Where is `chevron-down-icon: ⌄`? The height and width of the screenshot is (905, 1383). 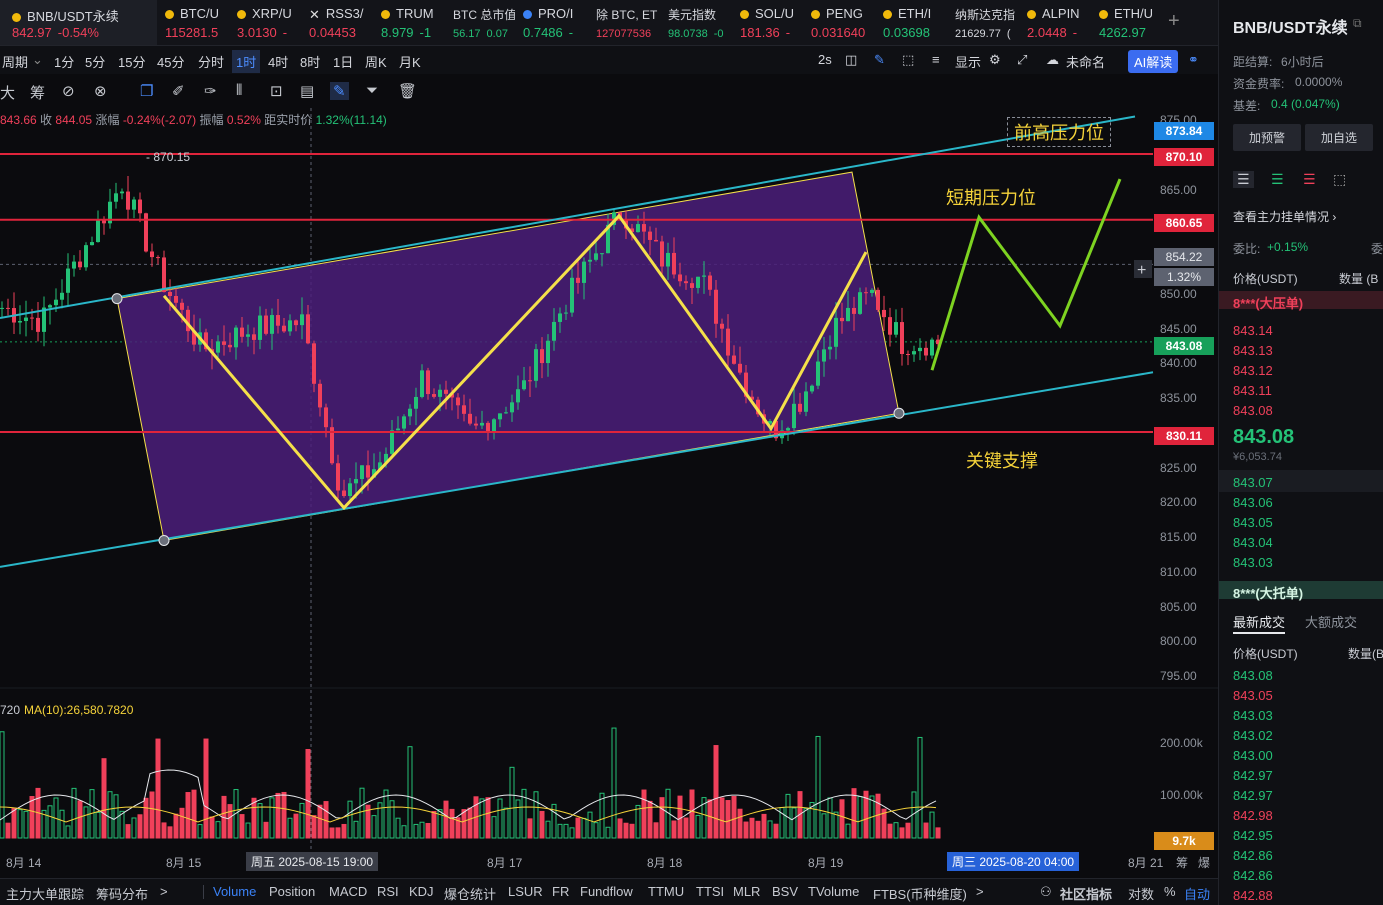 chevron-down-icon: ⌄ is located at coordinates (37, 59).